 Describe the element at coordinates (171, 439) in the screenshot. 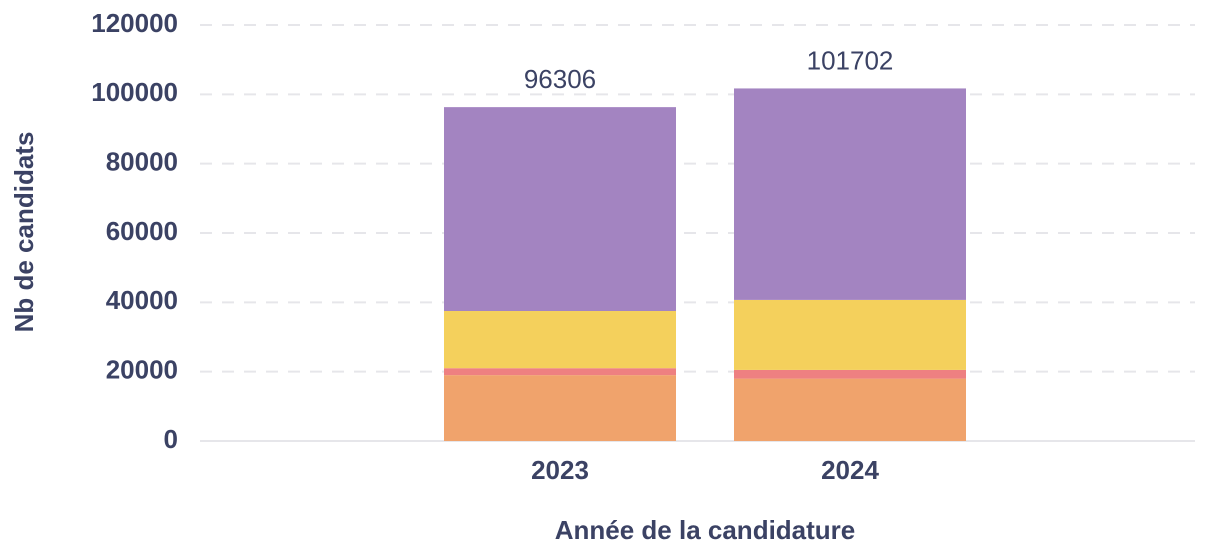

I see `y-tick-label: 0` at that location.